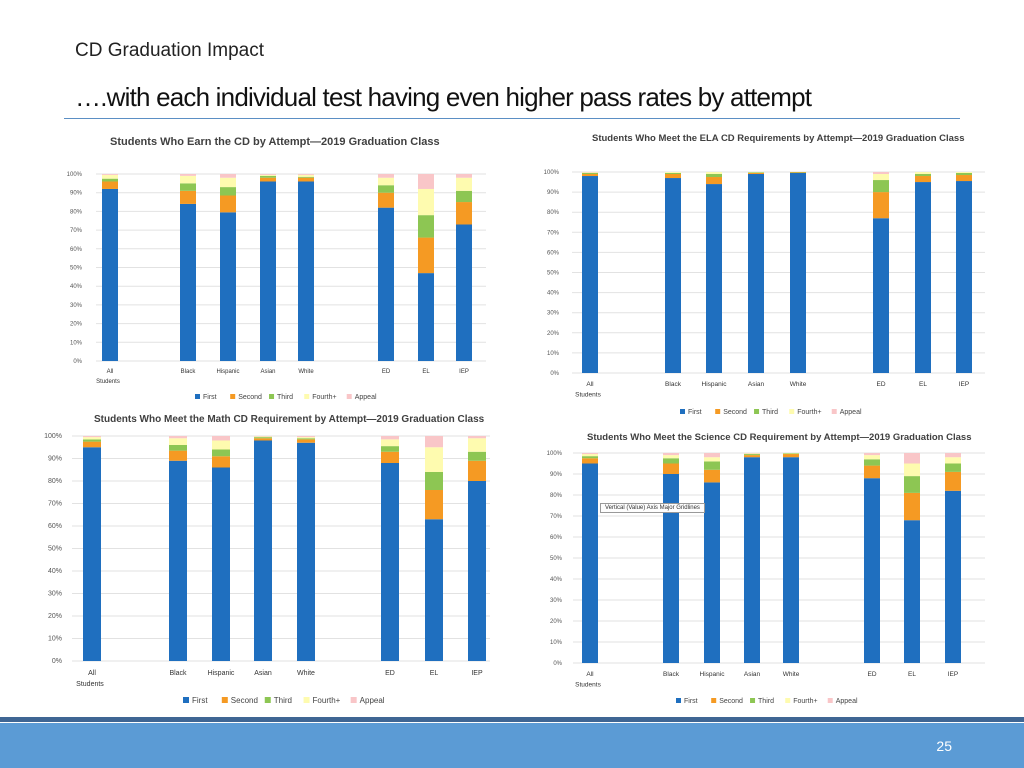  Describe the element at coordinates (512, 719) in the screenshot. I see `footer-accent-line` at that location.